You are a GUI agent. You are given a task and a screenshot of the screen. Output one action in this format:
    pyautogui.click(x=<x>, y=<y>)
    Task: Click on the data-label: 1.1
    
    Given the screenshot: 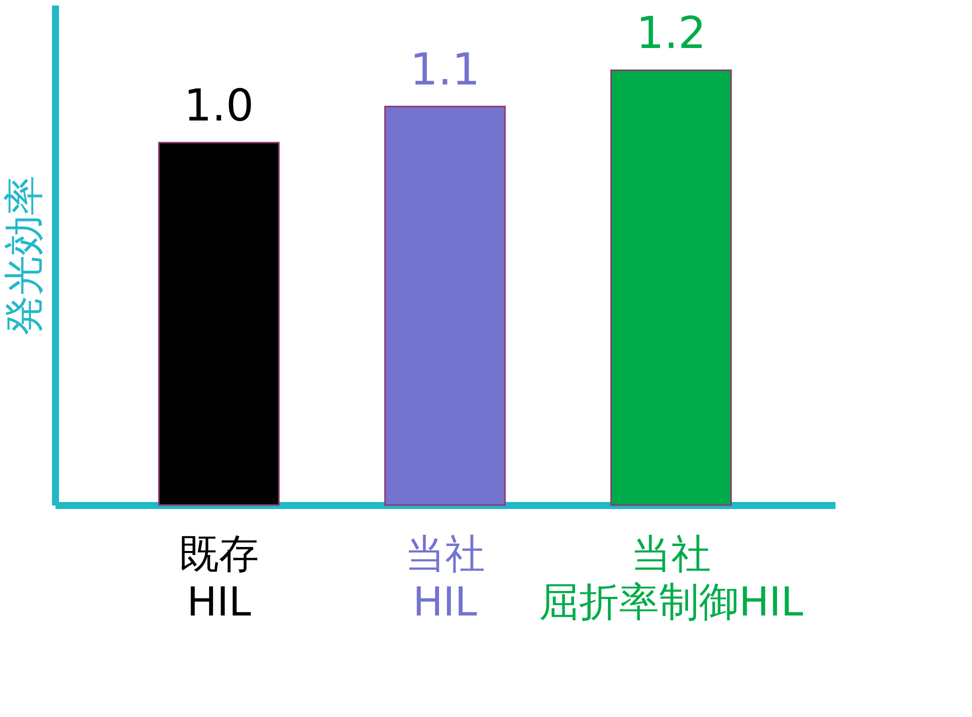 What is the action you would take?
    pyautogui.click(x=445, y=70)
    